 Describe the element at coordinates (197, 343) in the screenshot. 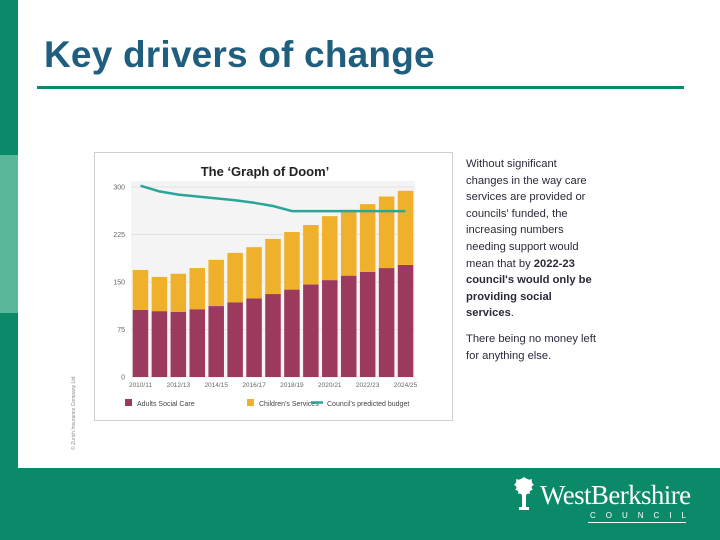

I see `bar-adults-2013/14` at that location.